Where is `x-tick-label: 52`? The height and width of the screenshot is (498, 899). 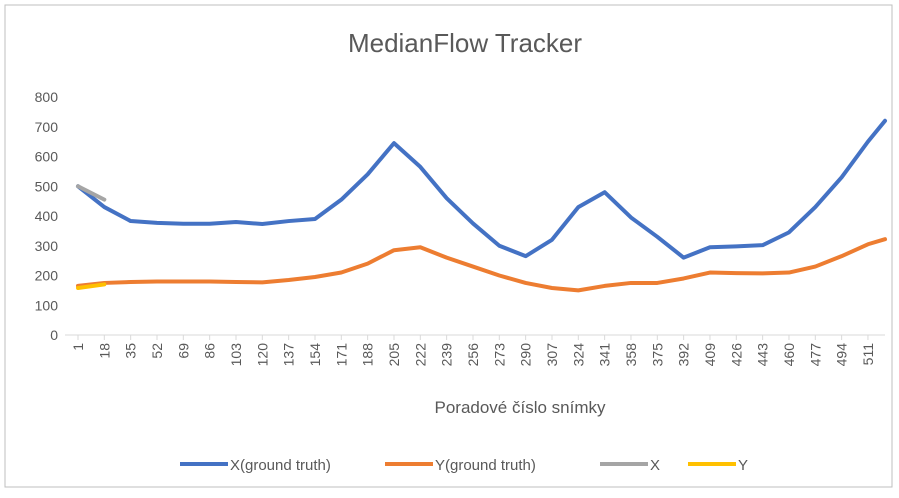 x-tick-label: 52 is located at coordinates (157, 351).